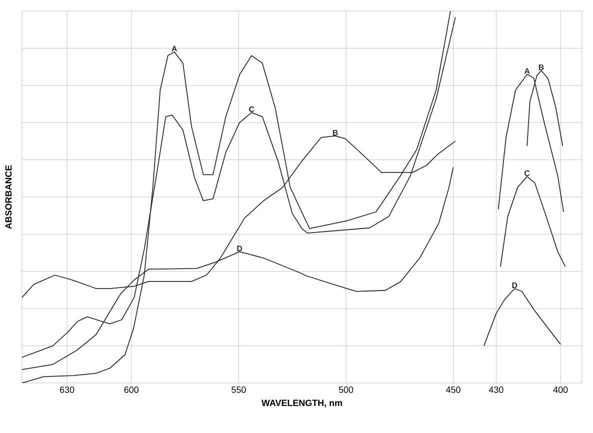 This screenshot has width=593, height=433. Describe the element at coordinates (346, 389) in the screenshot. I see `x-tick-label: 500` at that location.